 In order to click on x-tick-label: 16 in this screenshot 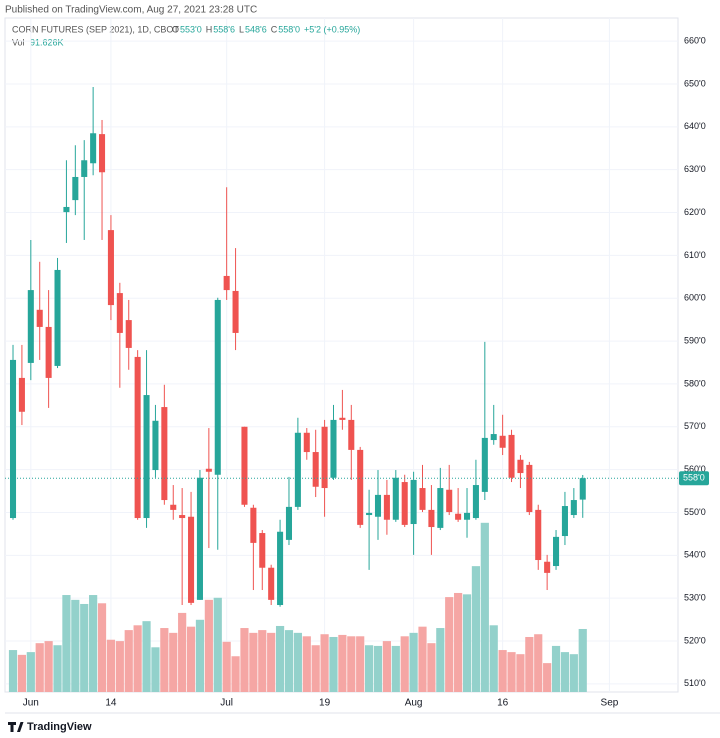, I will do `click(503, 703)`.